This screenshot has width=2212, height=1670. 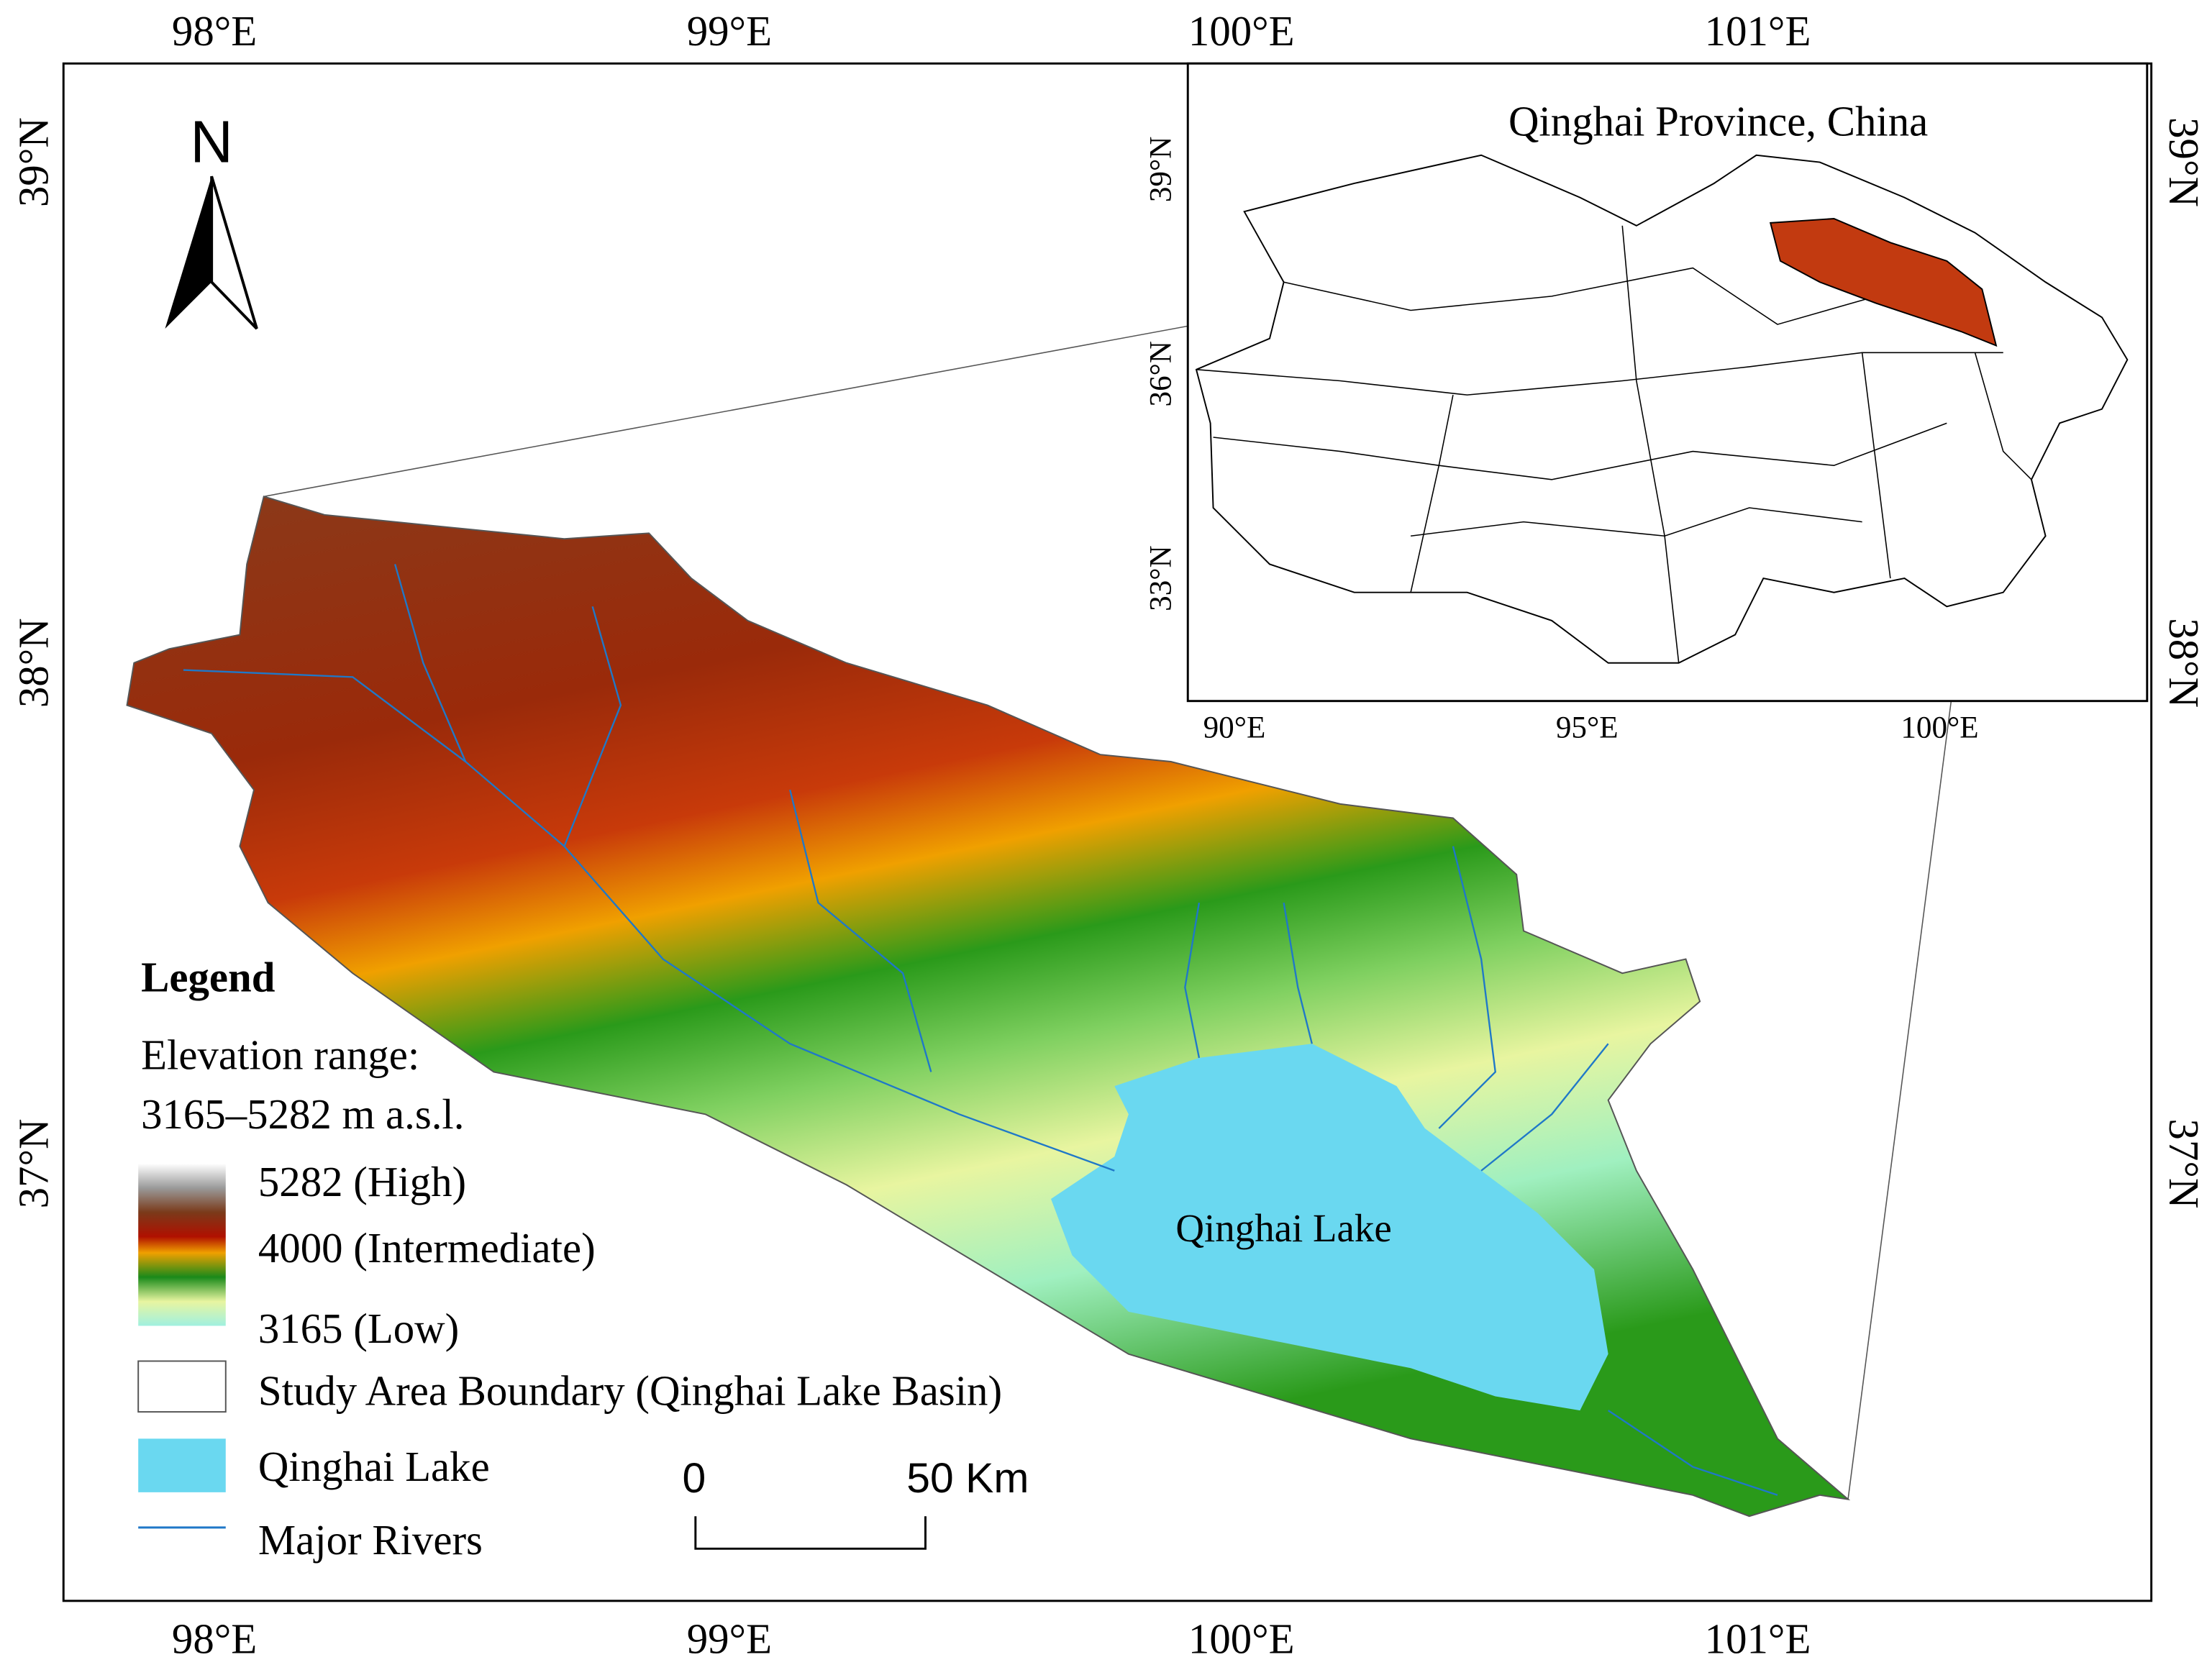 What do you see at coordinates (694, 1478) in the screenshot?
I see `scale-label: 0` at bounding box center [694, 1478].